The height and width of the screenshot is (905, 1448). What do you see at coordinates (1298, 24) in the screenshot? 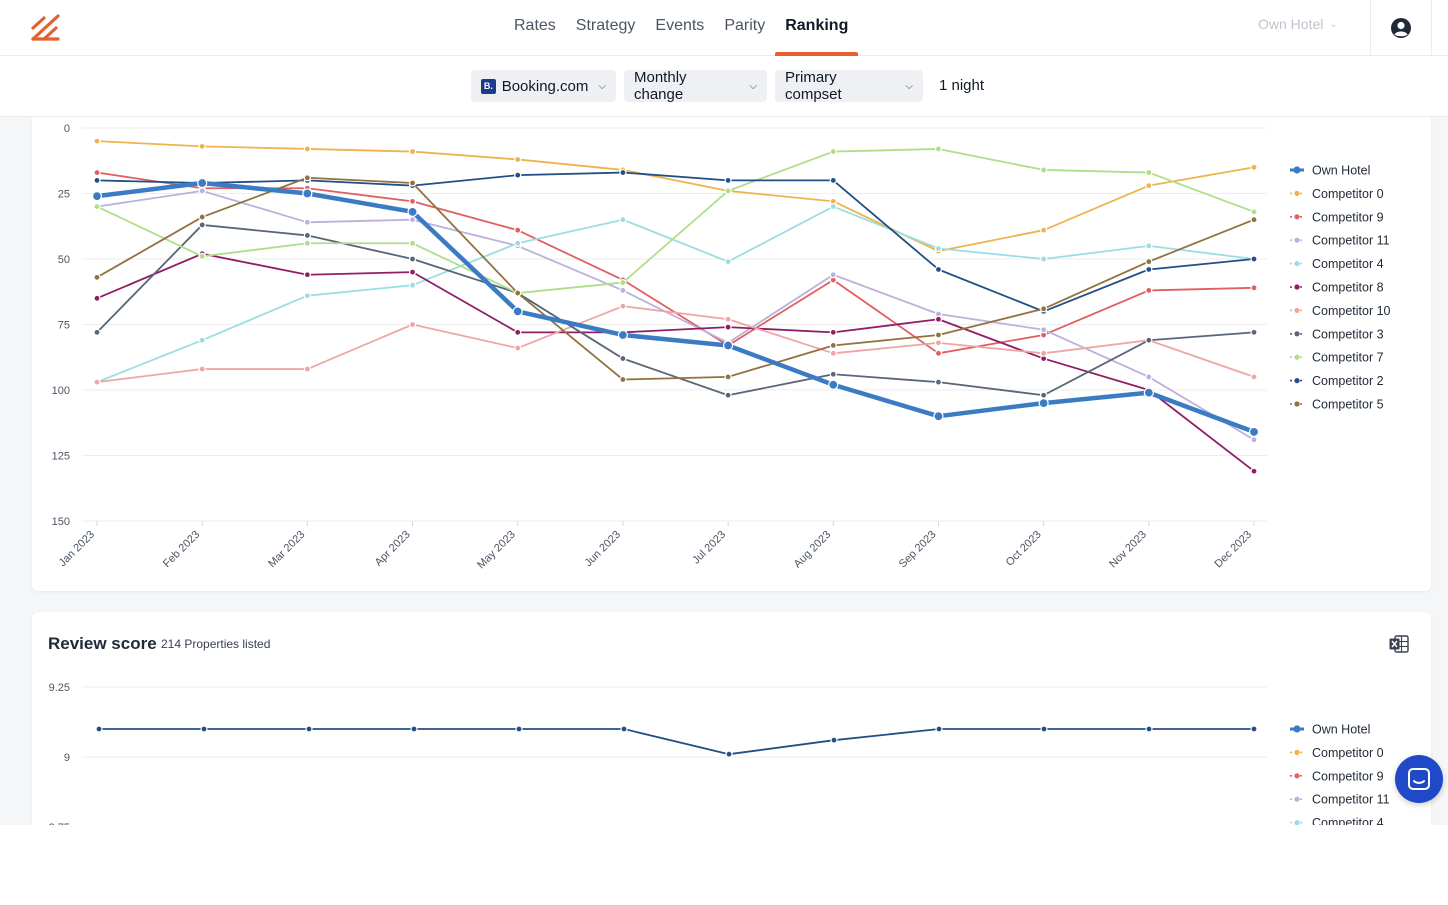
I see `hotel-selector: Own Hotel ⌄` at bounding box center [1298, 24].